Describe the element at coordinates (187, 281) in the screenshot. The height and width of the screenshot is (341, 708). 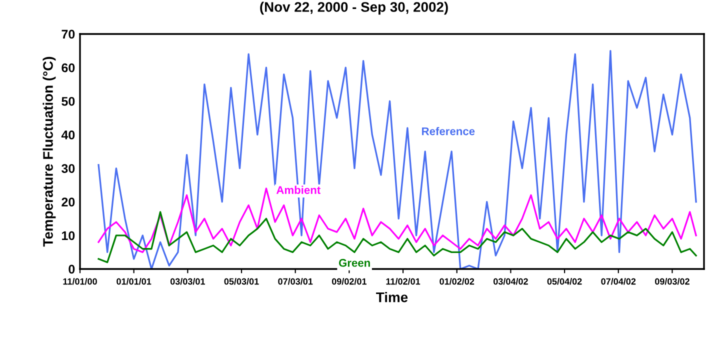
I see `x-tick-label: 03/03/01` at that location.